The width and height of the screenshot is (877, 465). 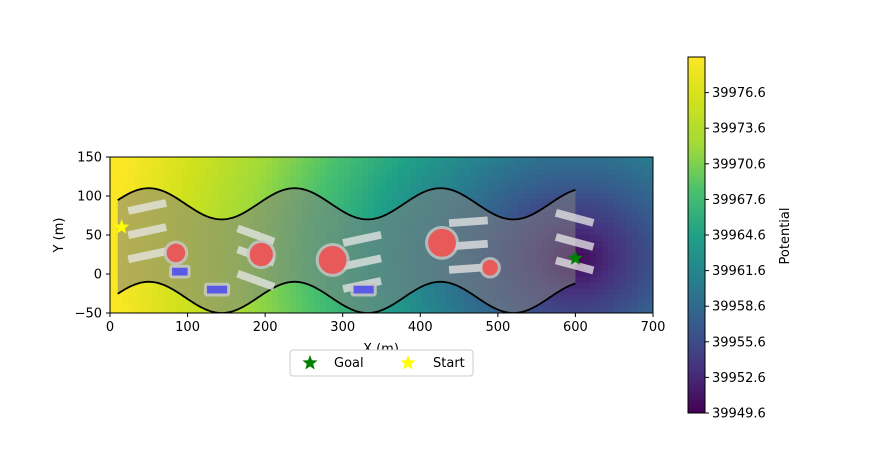 I want to click on lane-marker, so click(x=256, y=235).